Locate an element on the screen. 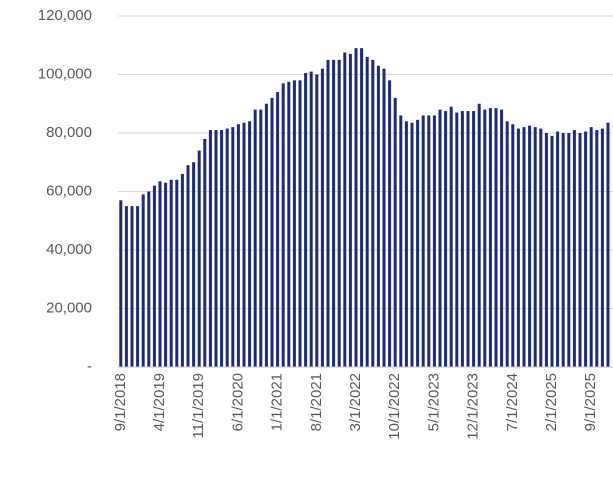 The height and width of the screenshot is (485, 613). y-tick-label: 120,000 is located at coordinates (65, 15).